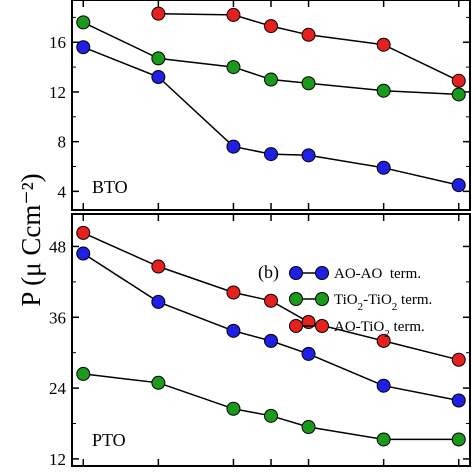 This screenshot has width=474, height=474. I want to click on y-tick-label: 36, so click(57, 317).